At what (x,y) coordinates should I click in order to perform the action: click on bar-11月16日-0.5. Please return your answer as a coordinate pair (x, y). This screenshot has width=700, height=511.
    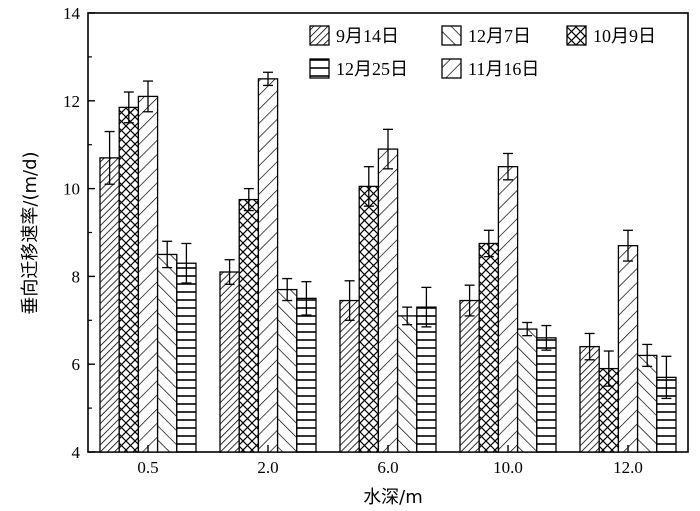
    Looking at the image, I should click on (148, 274).